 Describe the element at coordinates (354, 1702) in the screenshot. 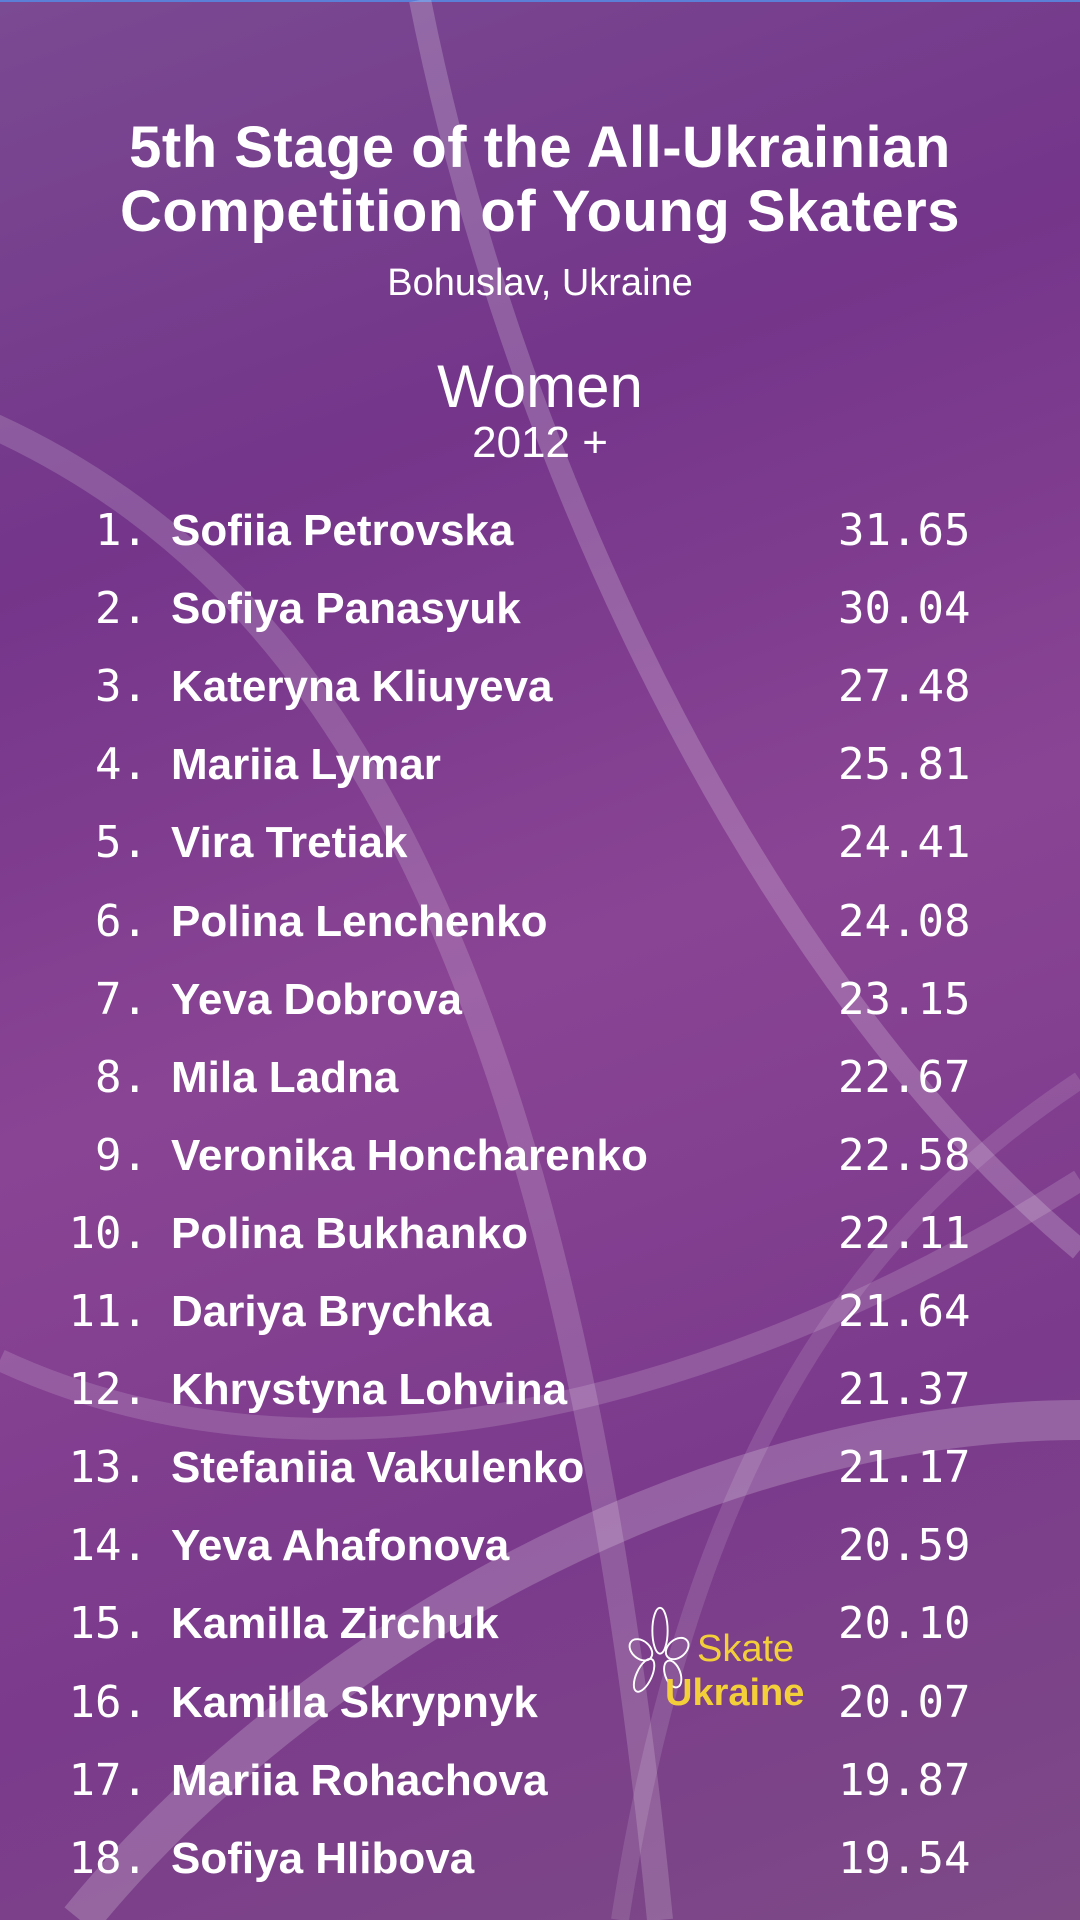

I see `skater-name: Kamilla Skrypnyk` at that location.